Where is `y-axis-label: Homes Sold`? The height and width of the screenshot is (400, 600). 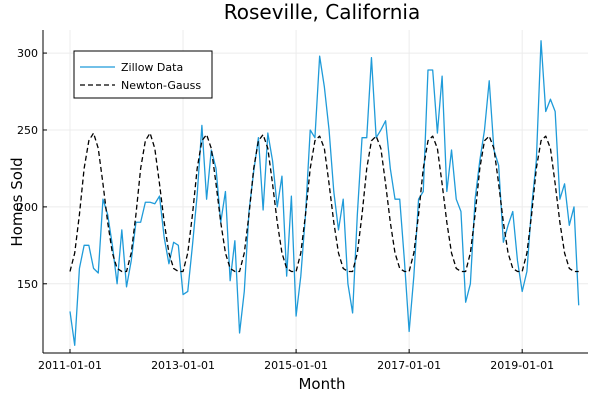 y-axis-label: Homes Sold is located at coordinates (17, 201).